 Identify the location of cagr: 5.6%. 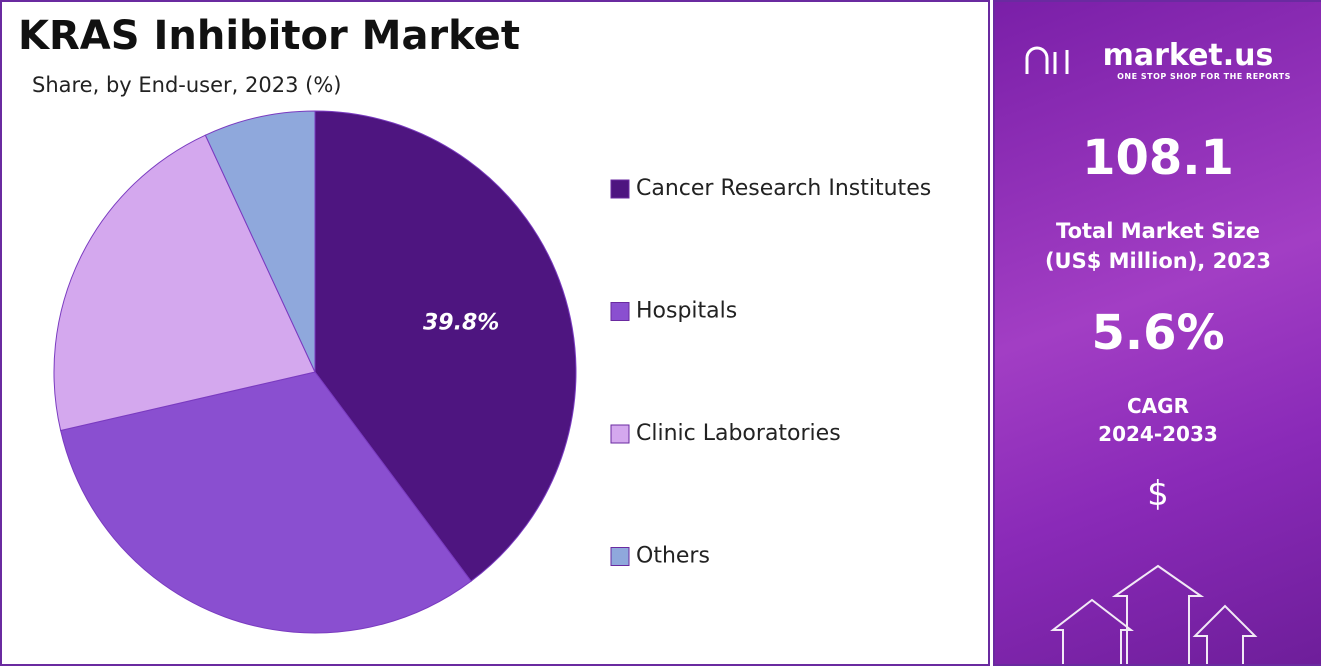
(1158, 333).